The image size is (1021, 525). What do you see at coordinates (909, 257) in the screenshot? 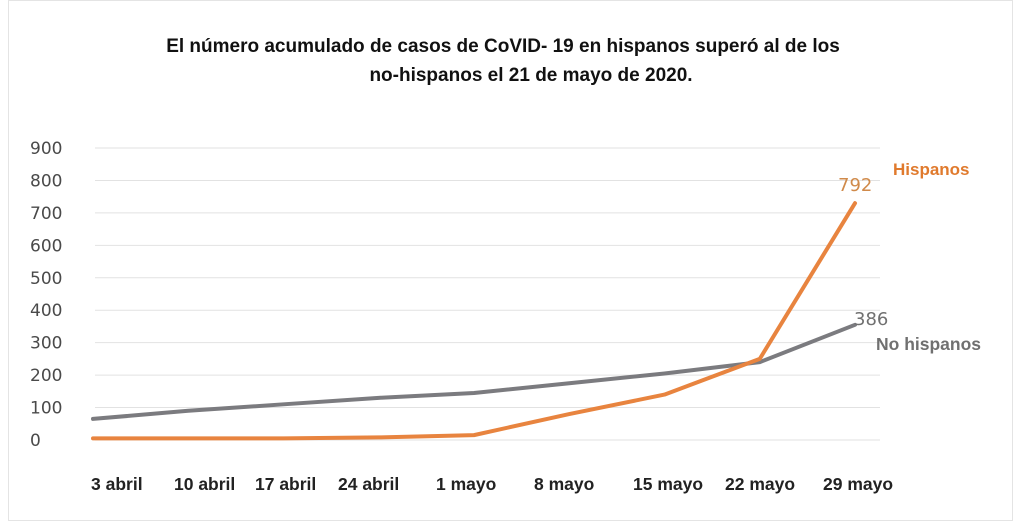
I see `series-labels: 792 Hispanos 386 No hispanos` at bounding box center [909, 257].